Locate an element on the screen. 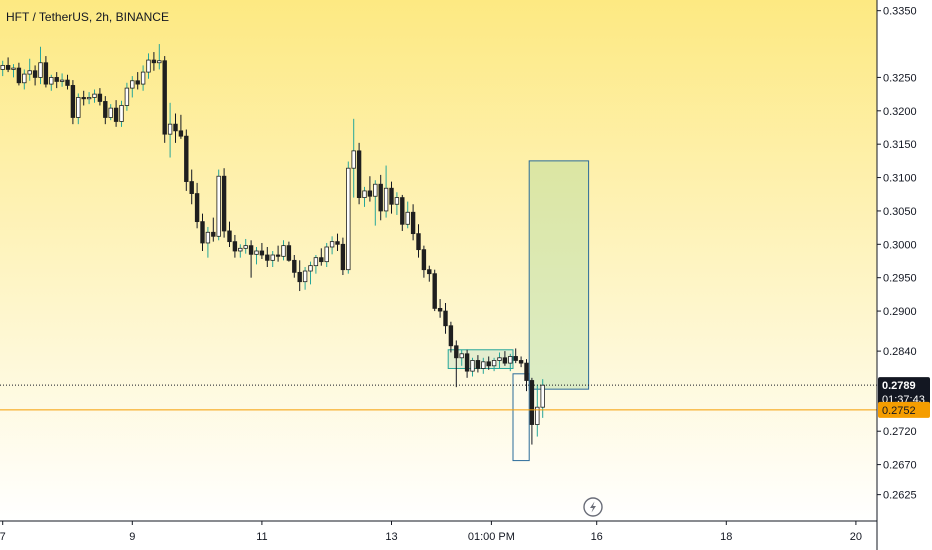  time-axis-background is located at coordinates (438, 535).